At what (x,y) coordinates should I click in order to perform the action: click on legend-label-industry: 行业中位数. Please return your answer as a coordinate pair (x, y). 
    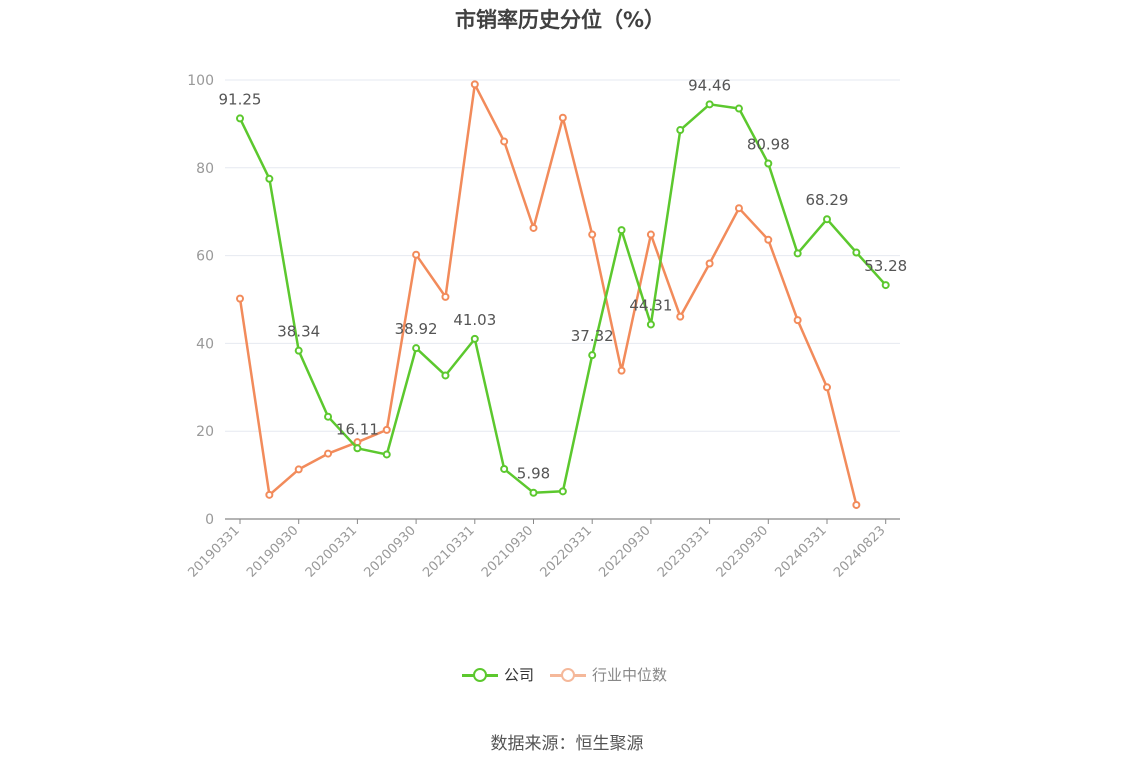
    Looking at the image, I should click on (630, 675).